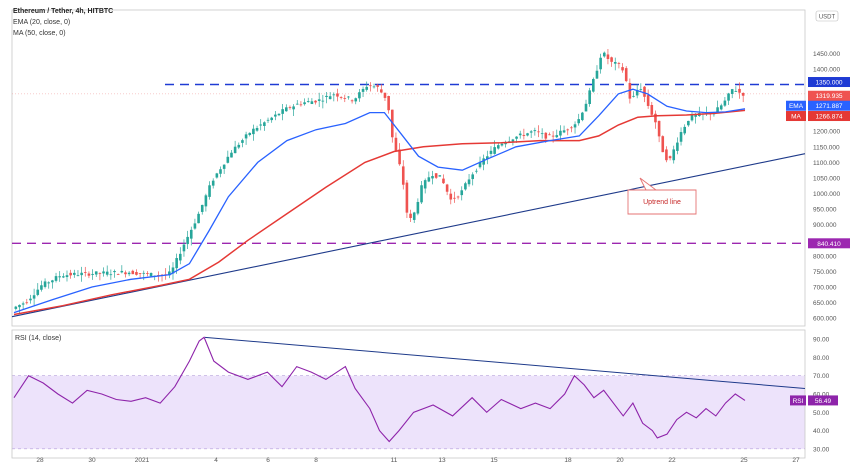  I want to click on price-tick-label: 1450.000, so click(826, 54).